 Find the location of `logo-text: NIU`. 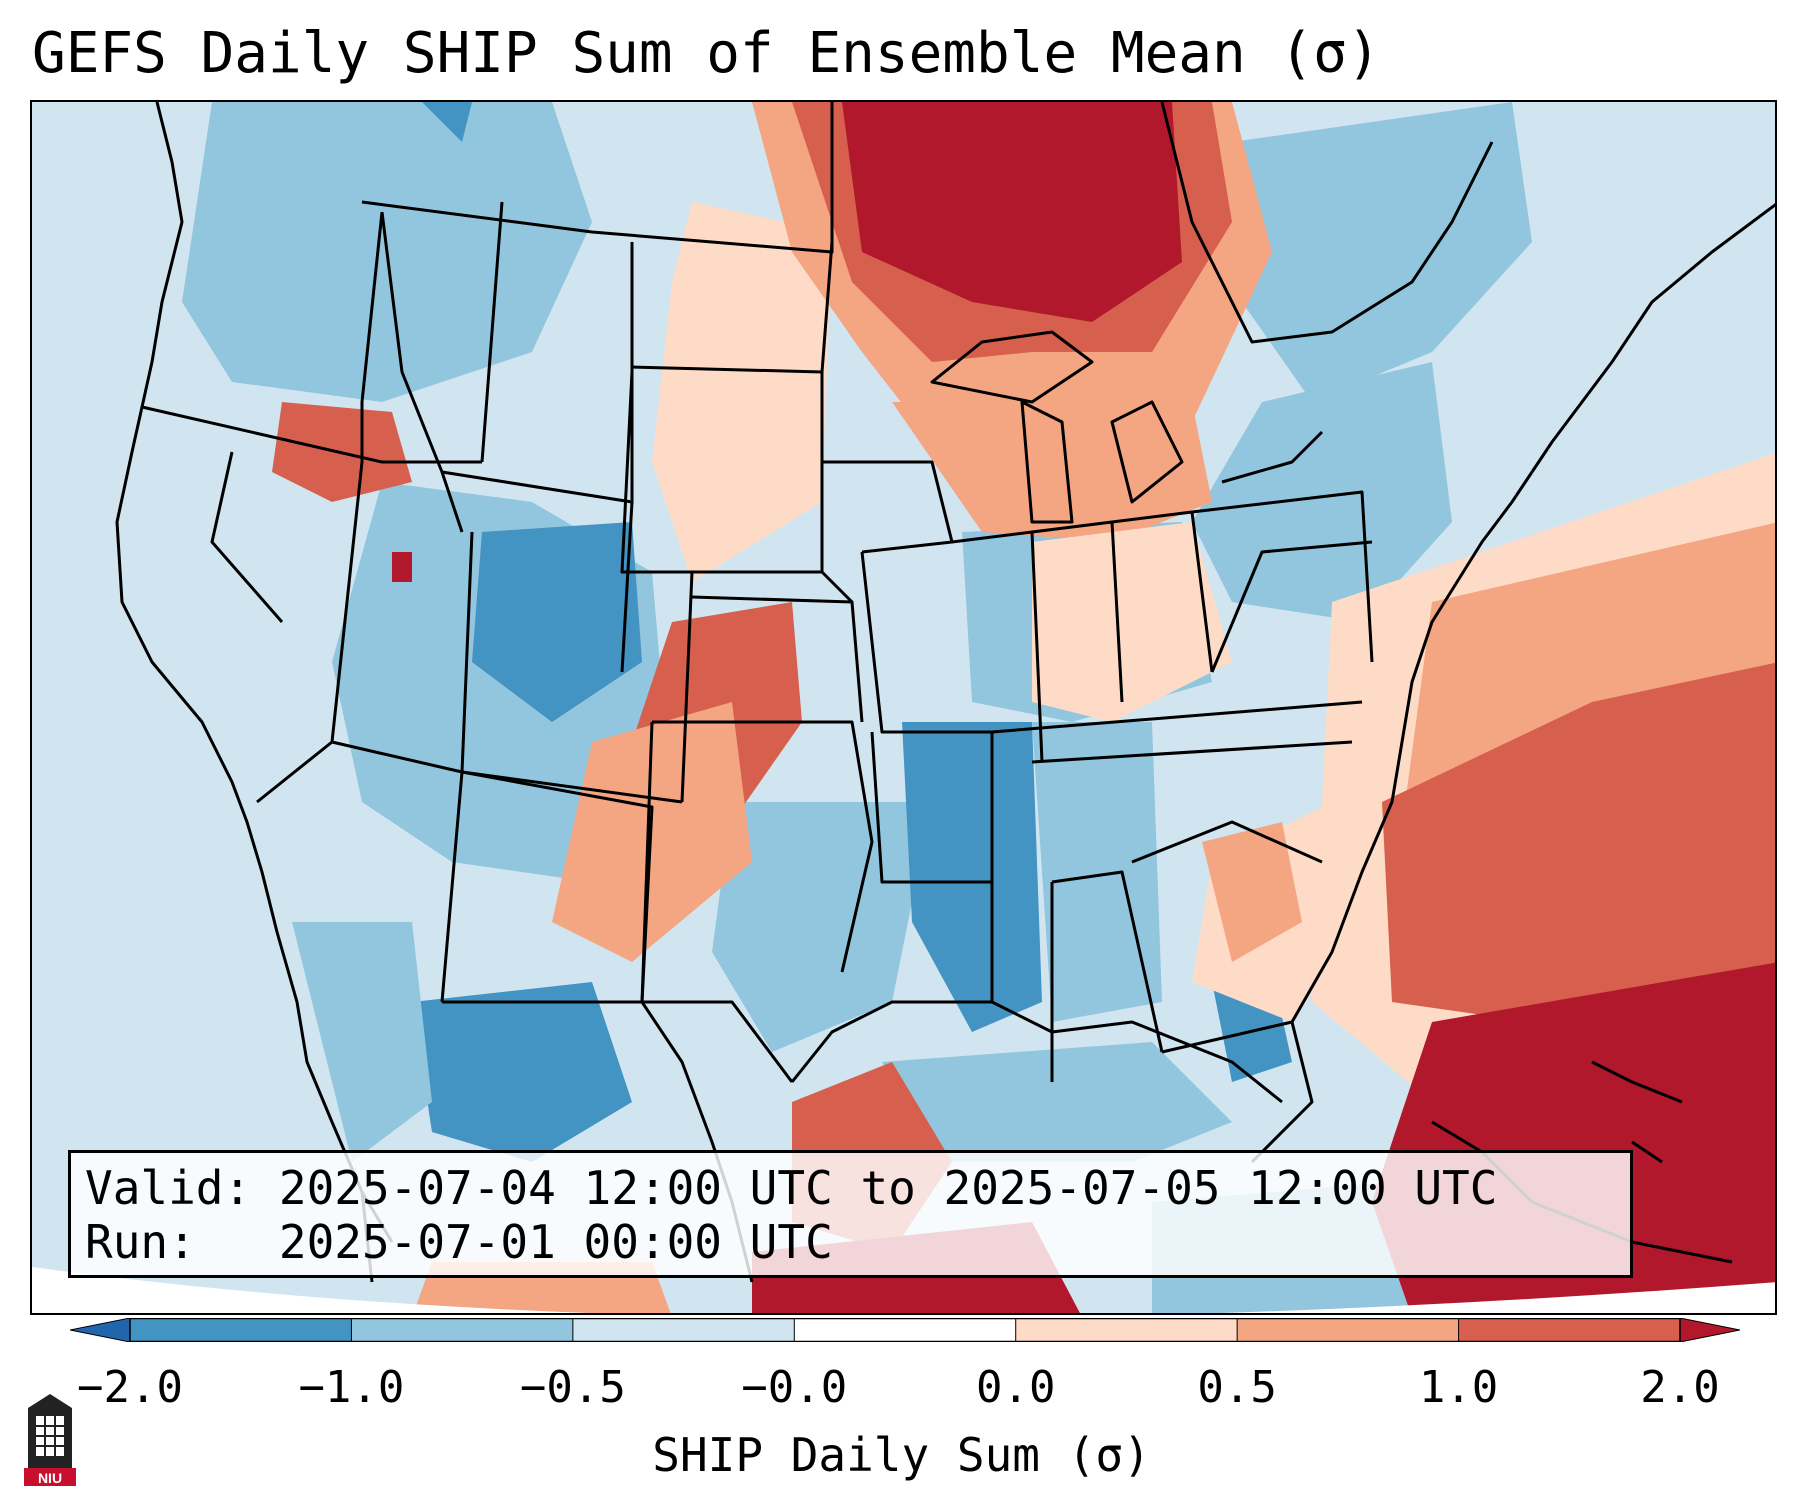

logo-text: NIU is located at coordinates (50, 1478).